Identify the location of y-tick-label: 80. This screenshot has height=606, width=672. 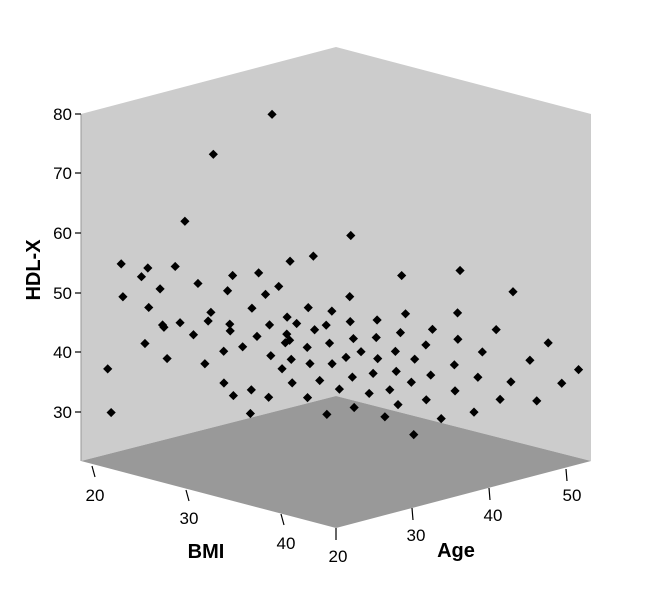
(62, 114).